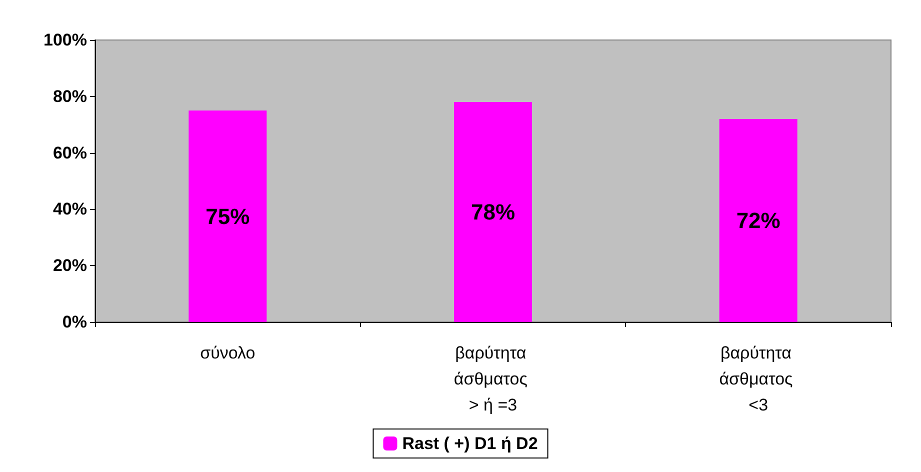 Image resolution: width=921 pixels, height=472 pixels. Describe the element at coordinates (69, 209) in the screenshot. I see `y-tick-label: 40%` at that location.